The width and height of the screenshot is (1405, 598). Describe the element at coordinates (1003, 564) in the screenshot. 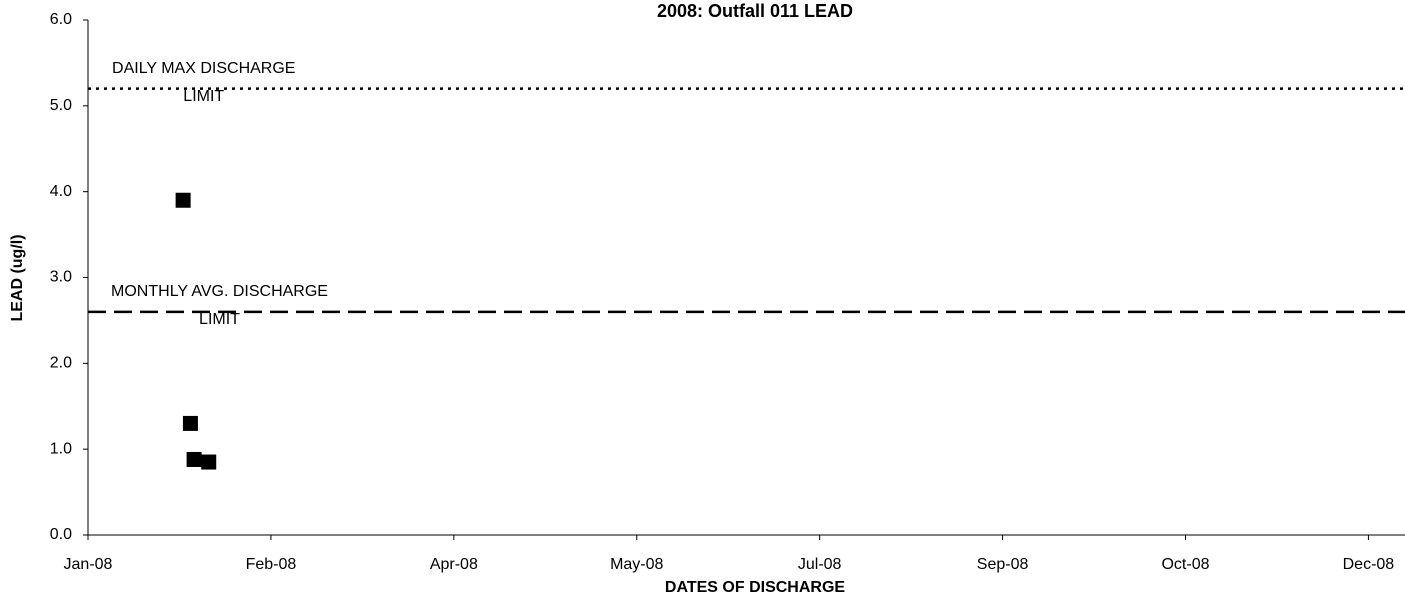

I see `x-tick-label: Sep-08` at that location.